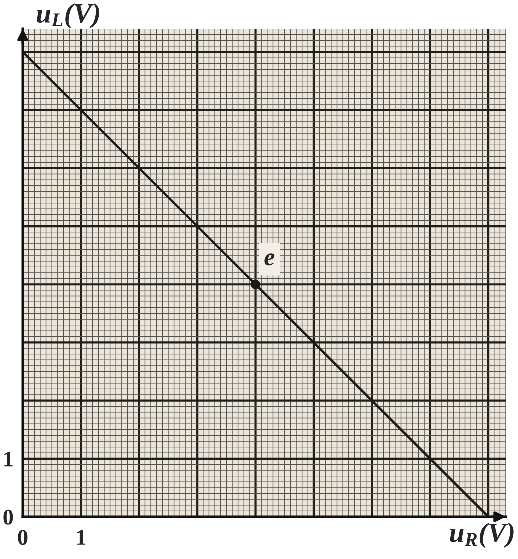  Describe the element at coordinates (269, 260) in the screenshot. I see `annotation: e` at that location.